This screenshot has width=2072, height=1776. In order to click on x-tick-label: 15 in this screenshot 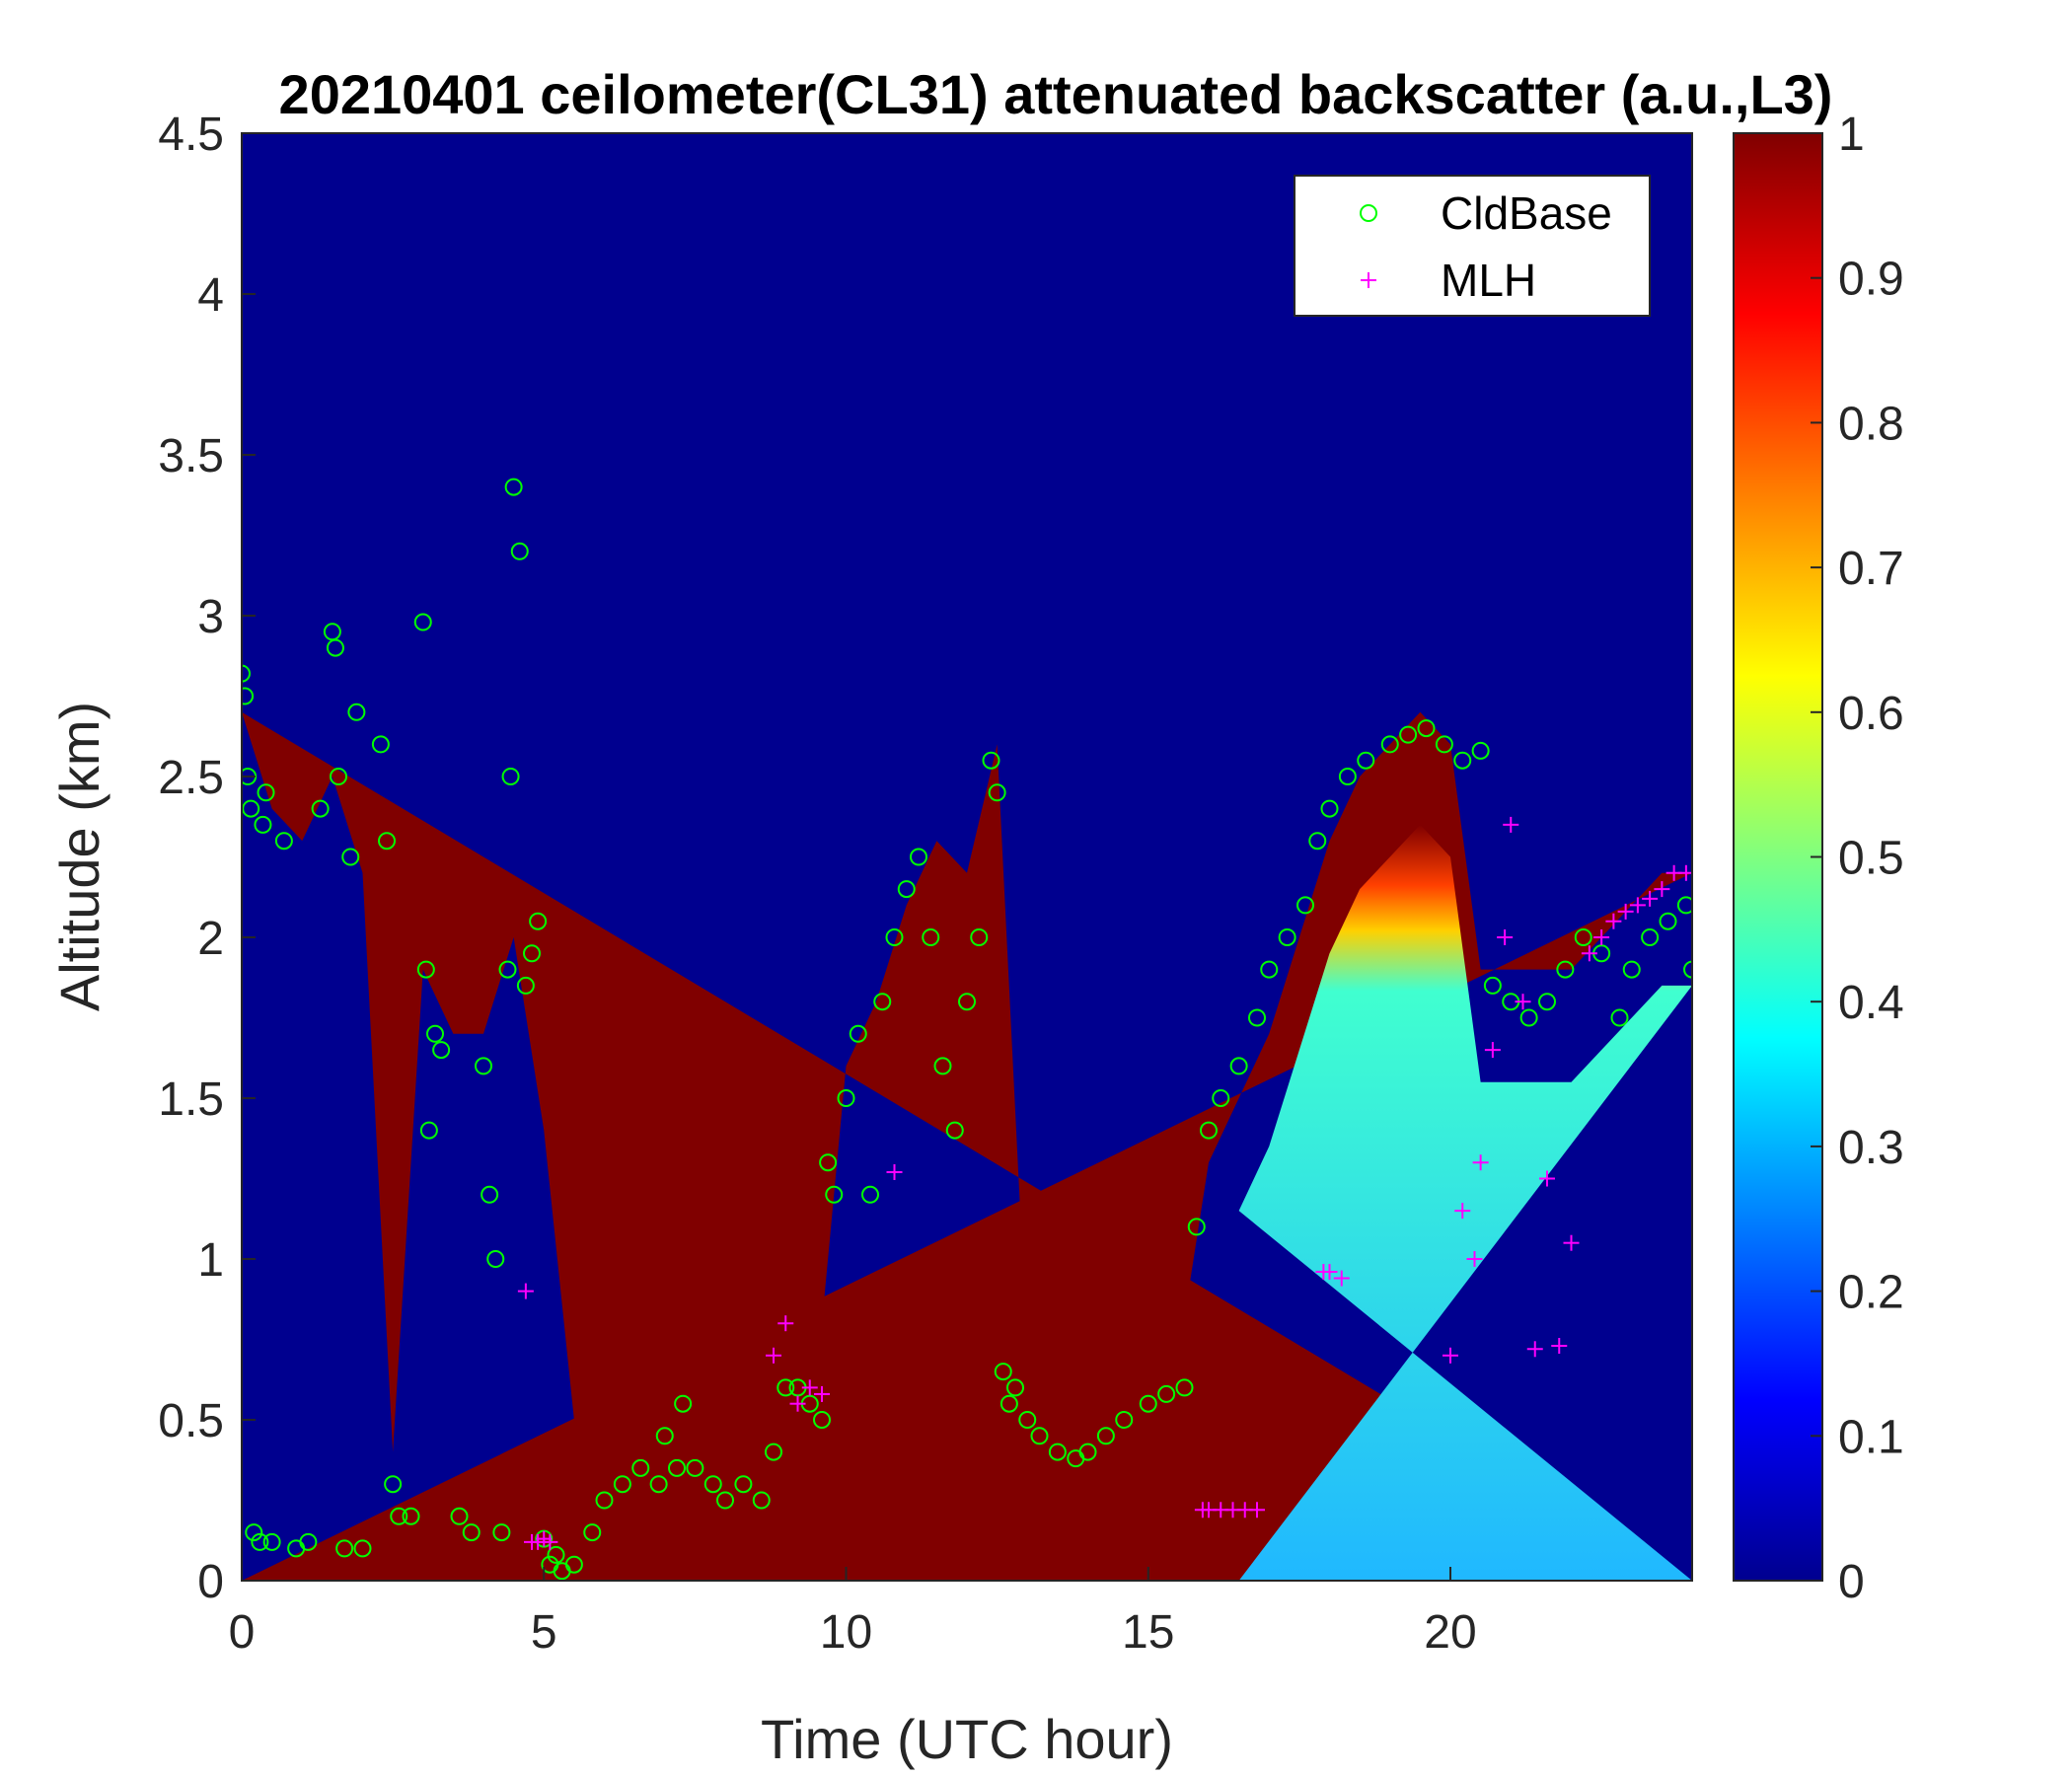, I will do `click(1148, 1632)`.